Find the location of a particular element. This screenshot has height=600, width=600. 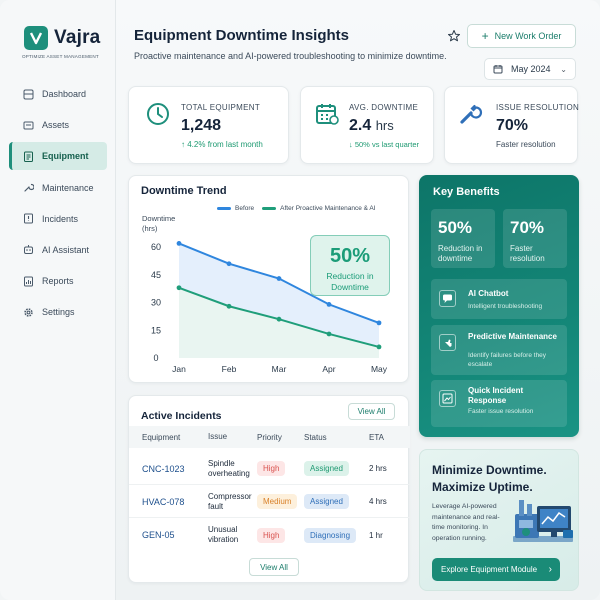

x-tick-label: Mar is located at coordinates (279, 369).